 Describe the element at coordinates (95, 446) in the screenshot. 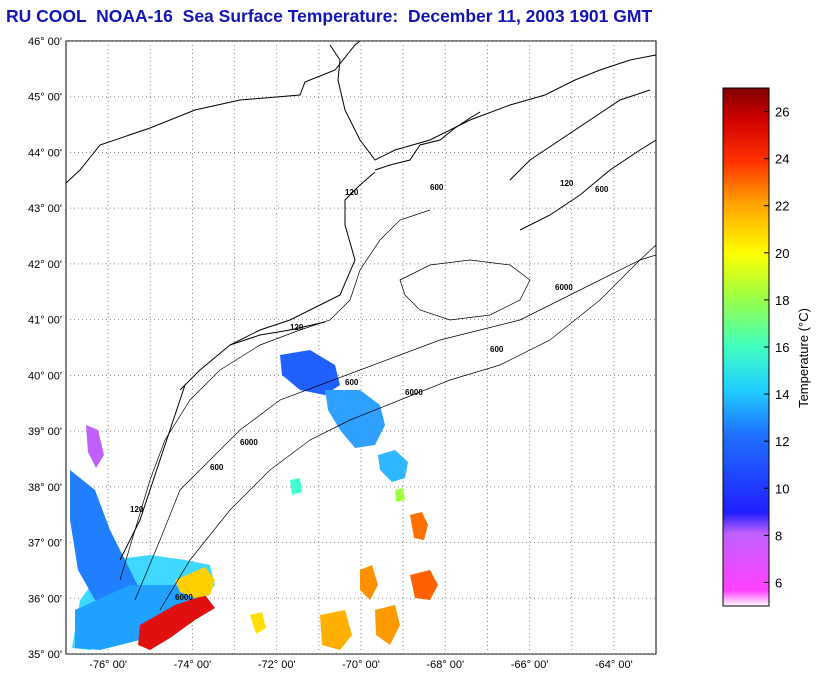

I see `sst-patch-delaware` at that location.